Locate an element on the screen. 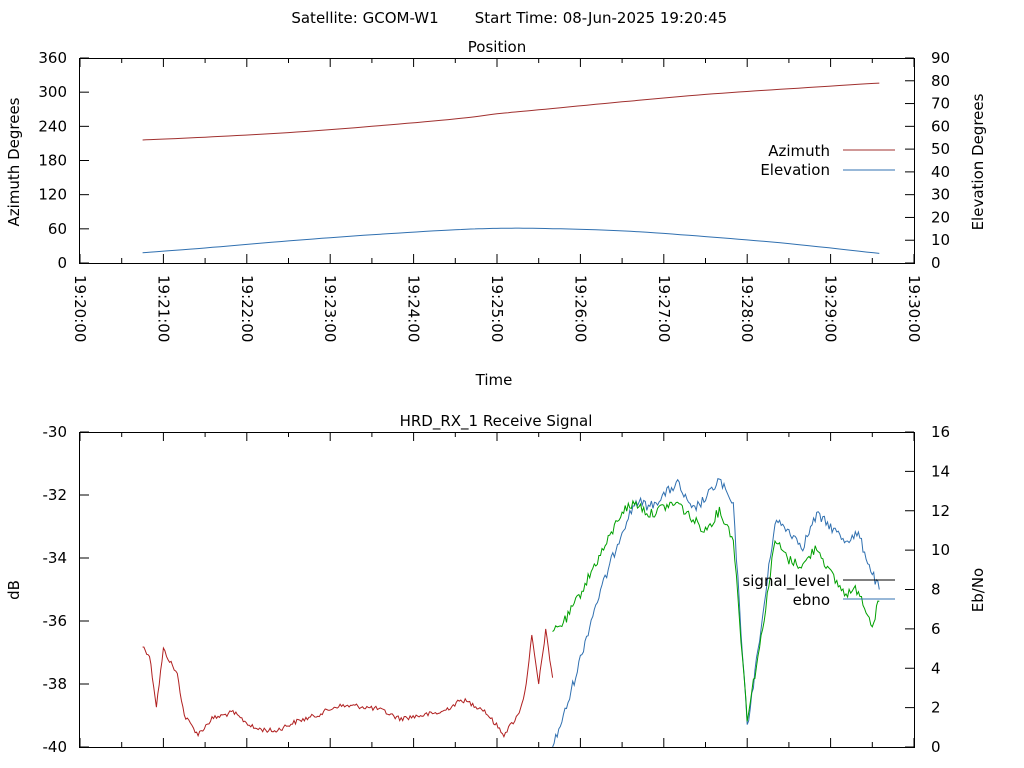 This screenshot has height=768, width=1024. receive-signal-chart-title: HRD_RX_1 Receive Signal is located at coordinates (496, 421).